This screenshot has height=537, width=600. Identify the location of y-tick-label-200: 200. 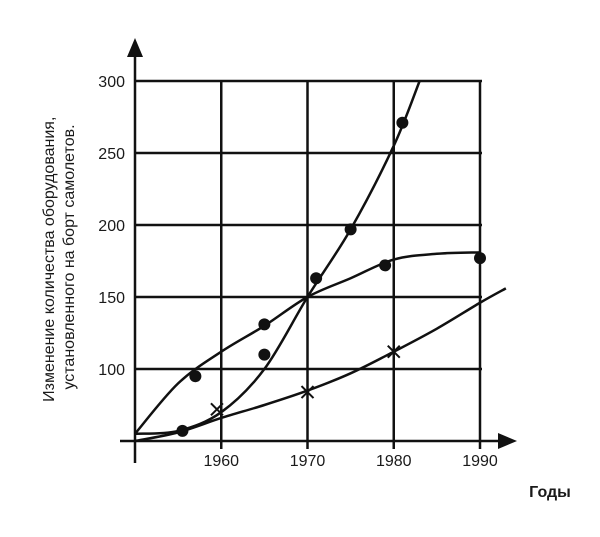
(111, 226).